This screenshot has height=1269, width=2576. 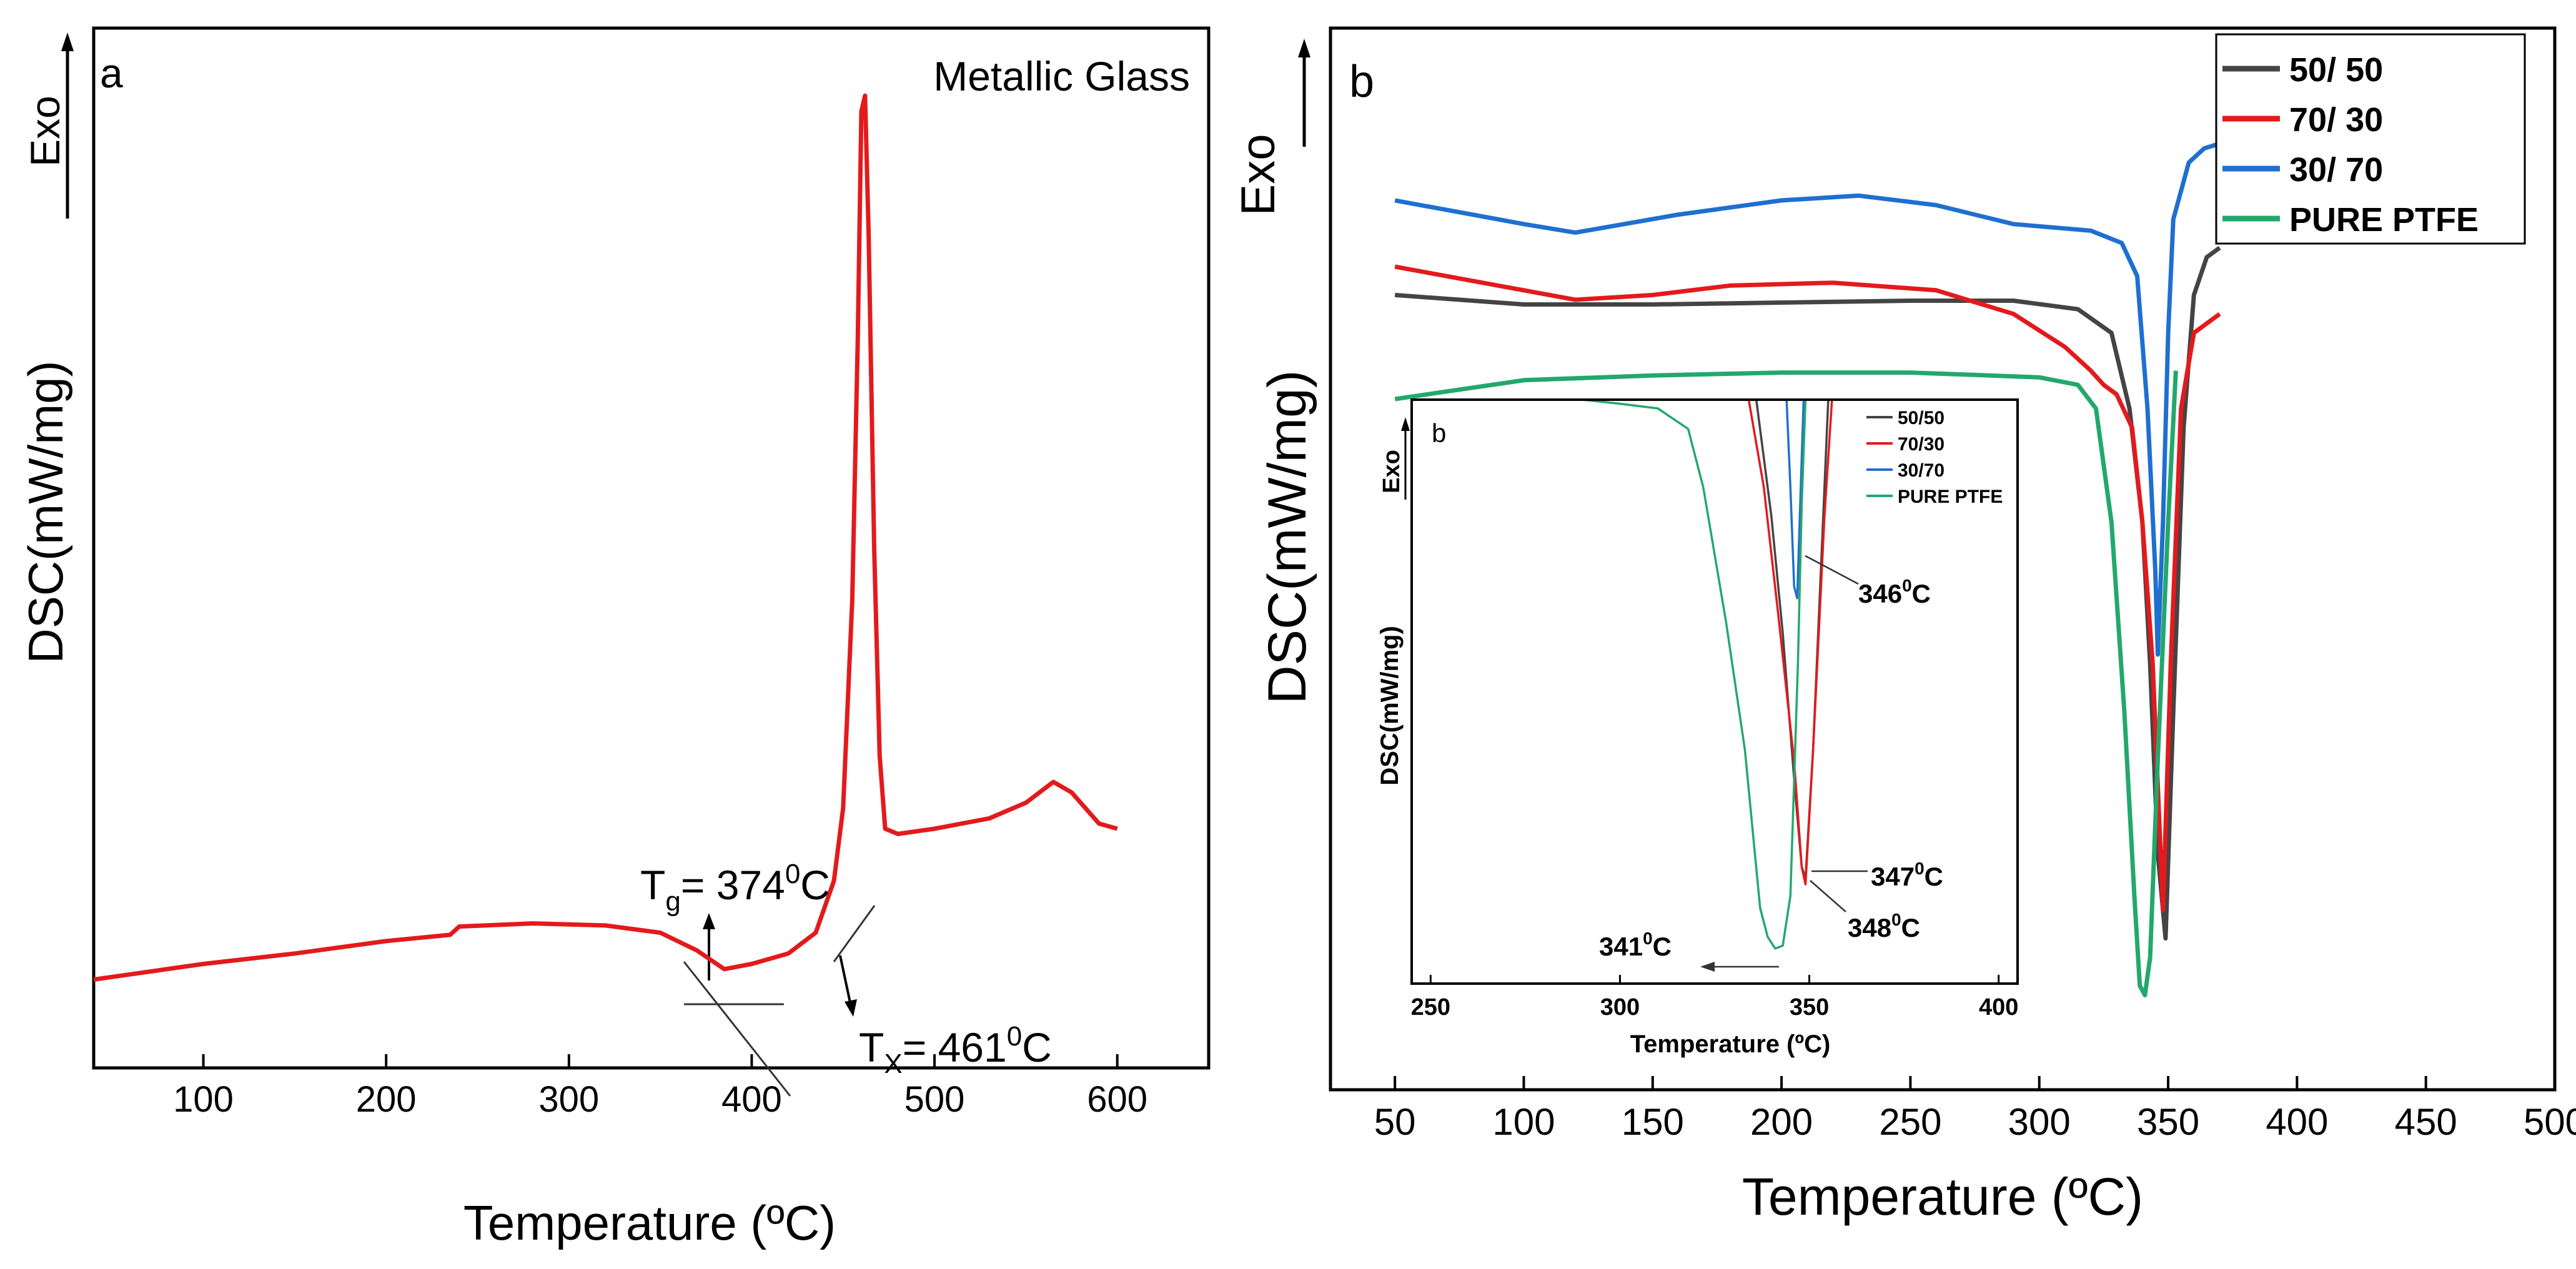 What do you see at coordinates (1707, 967) in the screenshot?
I see `inset-341-arrowhead` at bounding box center [1707, 967].